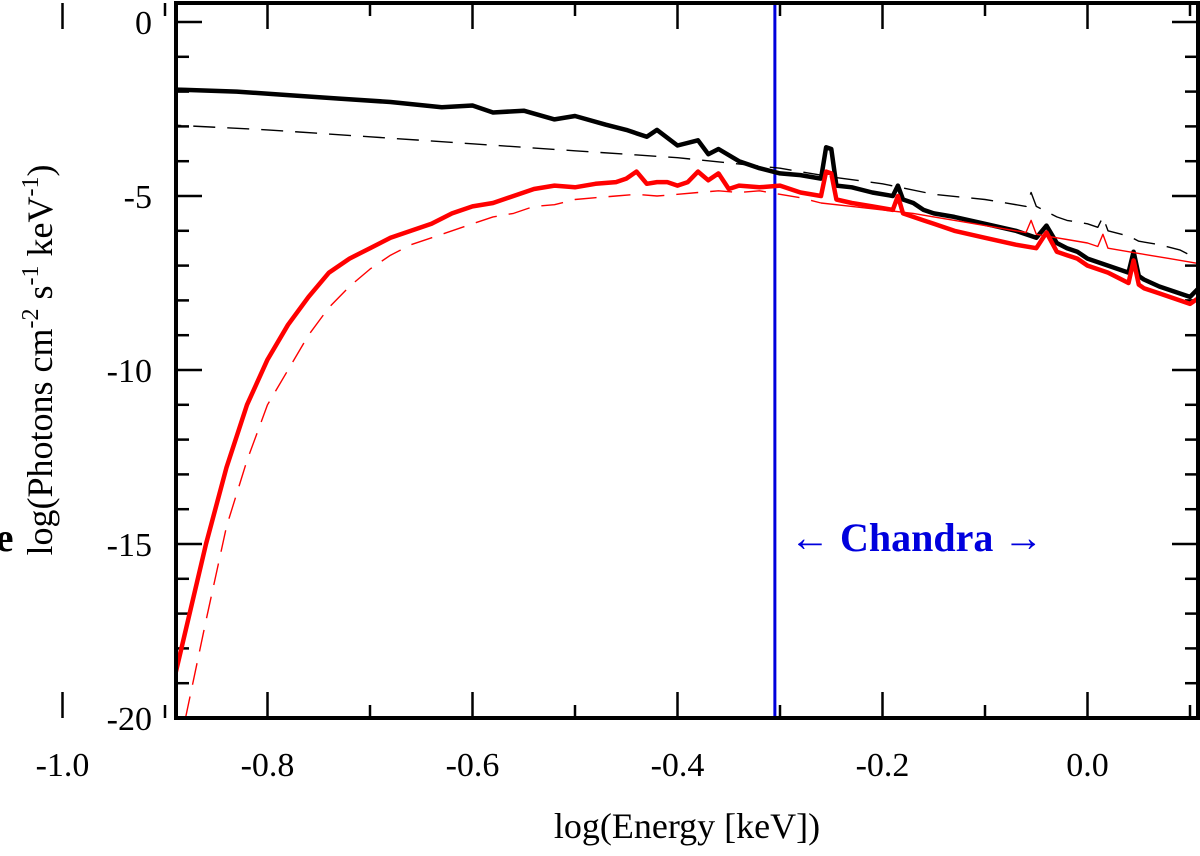  What do you see at coordinates (268, 765) in the screenshot?
I see `x-tick-label: -0.8` at bounding box center [268, 765].